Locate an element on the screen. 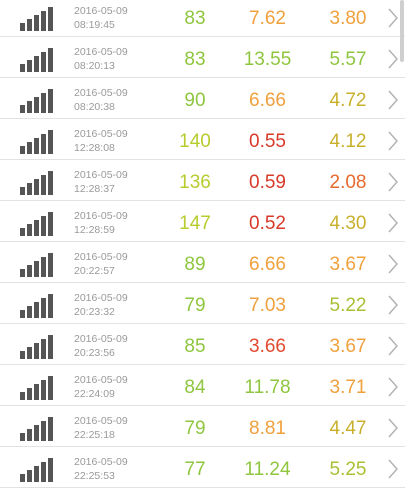  timestamp: 2016-05-09 20:23:56 is located at coordinates (101, 346).